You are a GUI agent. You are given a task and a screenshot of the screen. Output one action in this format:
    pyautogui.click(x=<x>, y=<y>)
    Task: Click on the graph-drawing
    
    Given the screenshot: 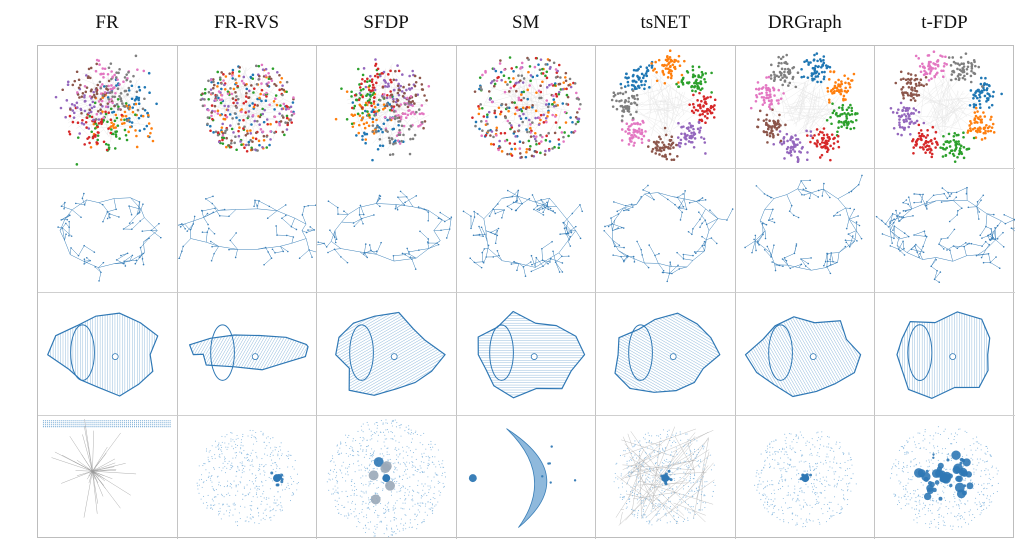 What is the action you would take?
    pyautogui.click(x=947, y=106)
    